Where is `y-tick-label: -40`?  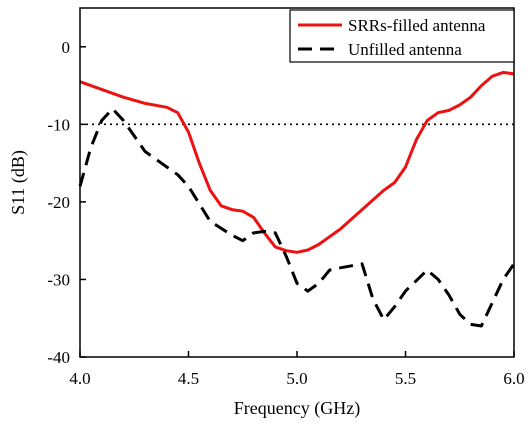 y-tick-label: -40 is located at coordinates (58, 357).